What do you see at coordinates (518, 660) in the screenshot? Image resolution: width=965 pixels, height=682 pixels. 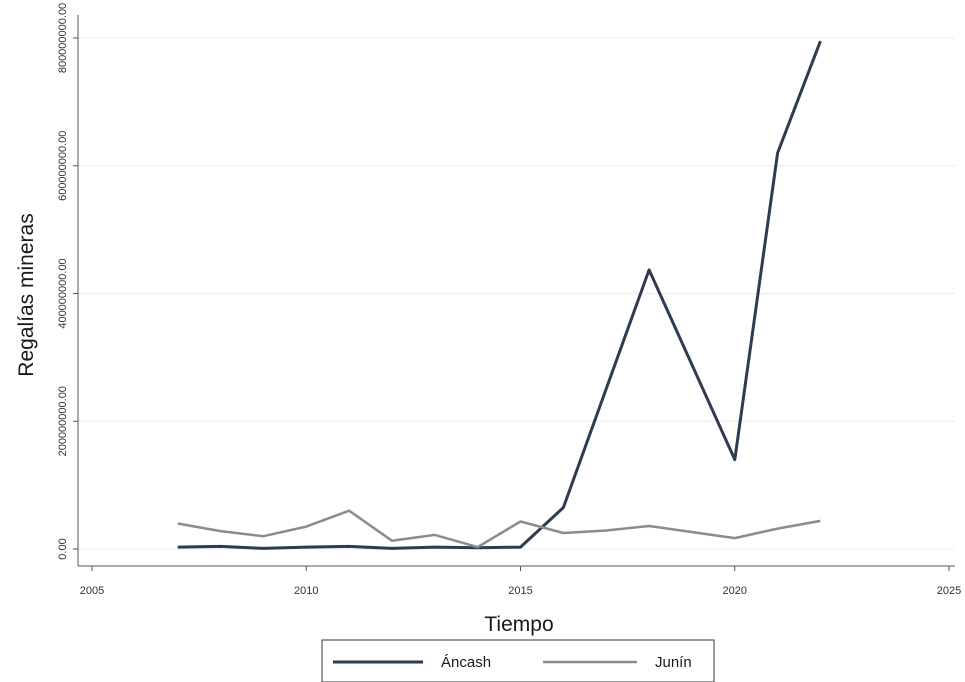 I see `legend: Áncash Junín` at bounding box center [518, 660].